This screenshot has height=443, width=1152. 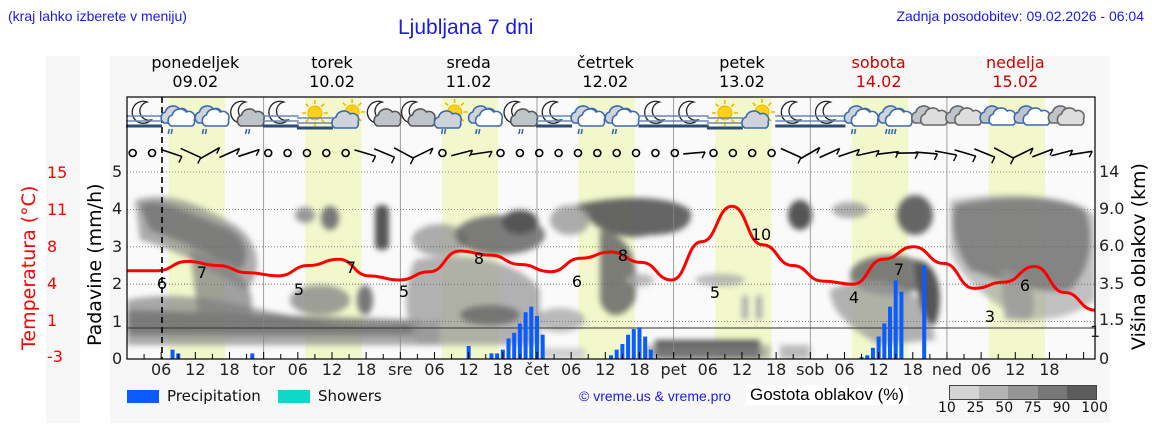 What do you see at coordinates (810, 369) in the screenshot?
I see `x-tick: sob` at bounding box center [810, 369].